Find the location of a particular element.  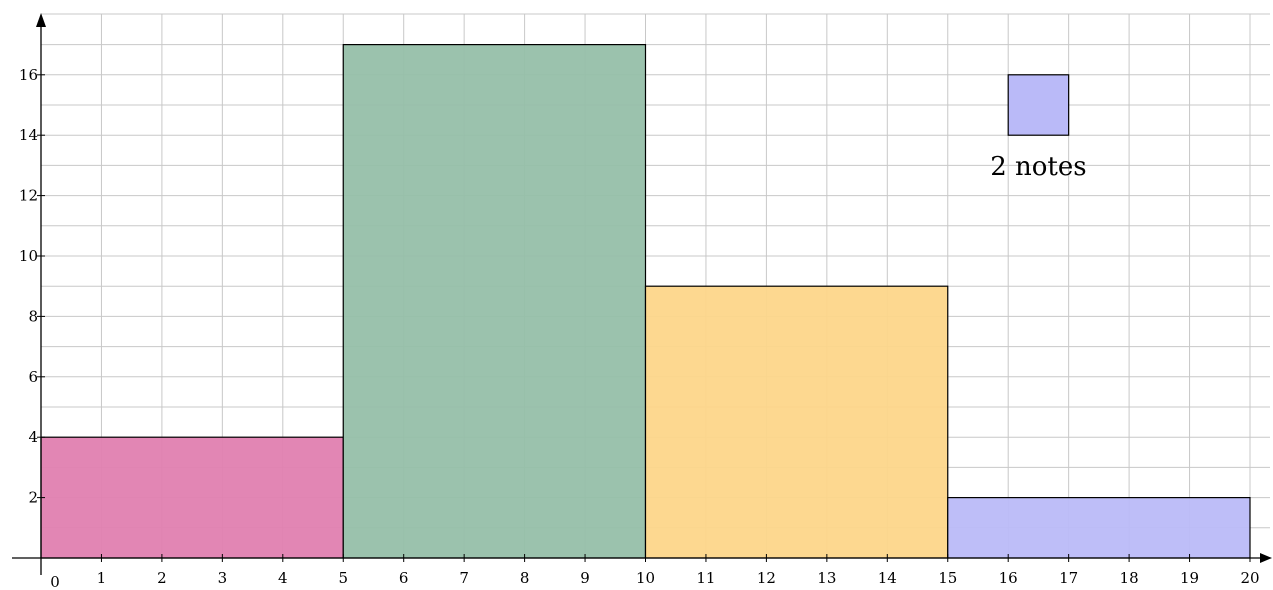

x-tick-label: 12 is located at coordinates (766, 578).